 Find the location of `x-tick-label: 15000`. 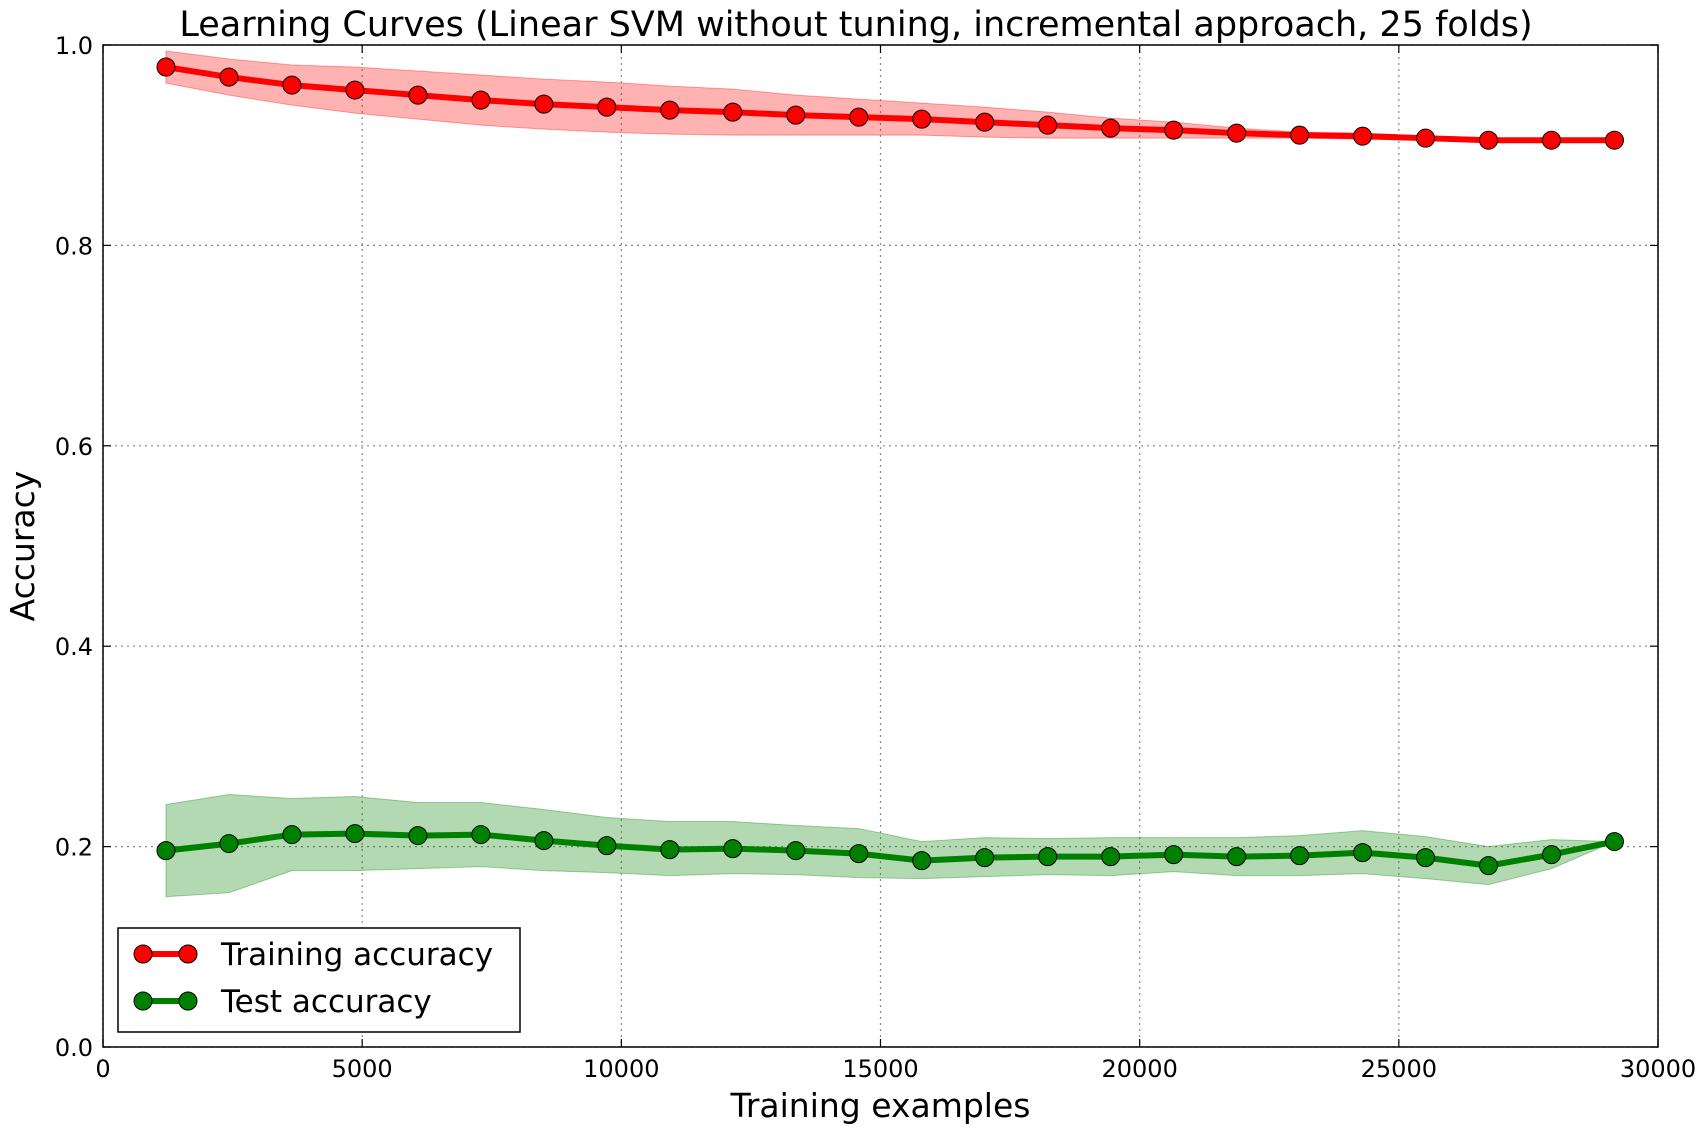

x-tick-label: 15000 is located at coordinates (880, 1069).